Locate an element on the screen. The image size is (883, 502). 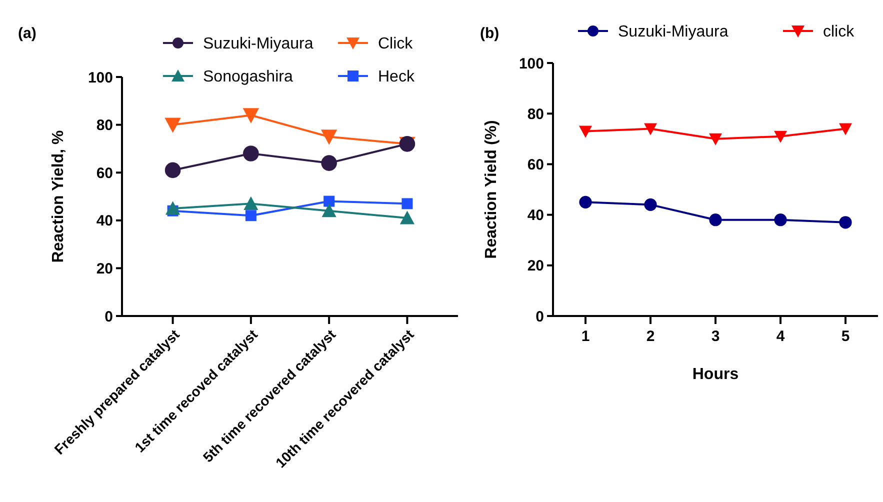
legend-label: Heck is located at coordinates (397, 77).